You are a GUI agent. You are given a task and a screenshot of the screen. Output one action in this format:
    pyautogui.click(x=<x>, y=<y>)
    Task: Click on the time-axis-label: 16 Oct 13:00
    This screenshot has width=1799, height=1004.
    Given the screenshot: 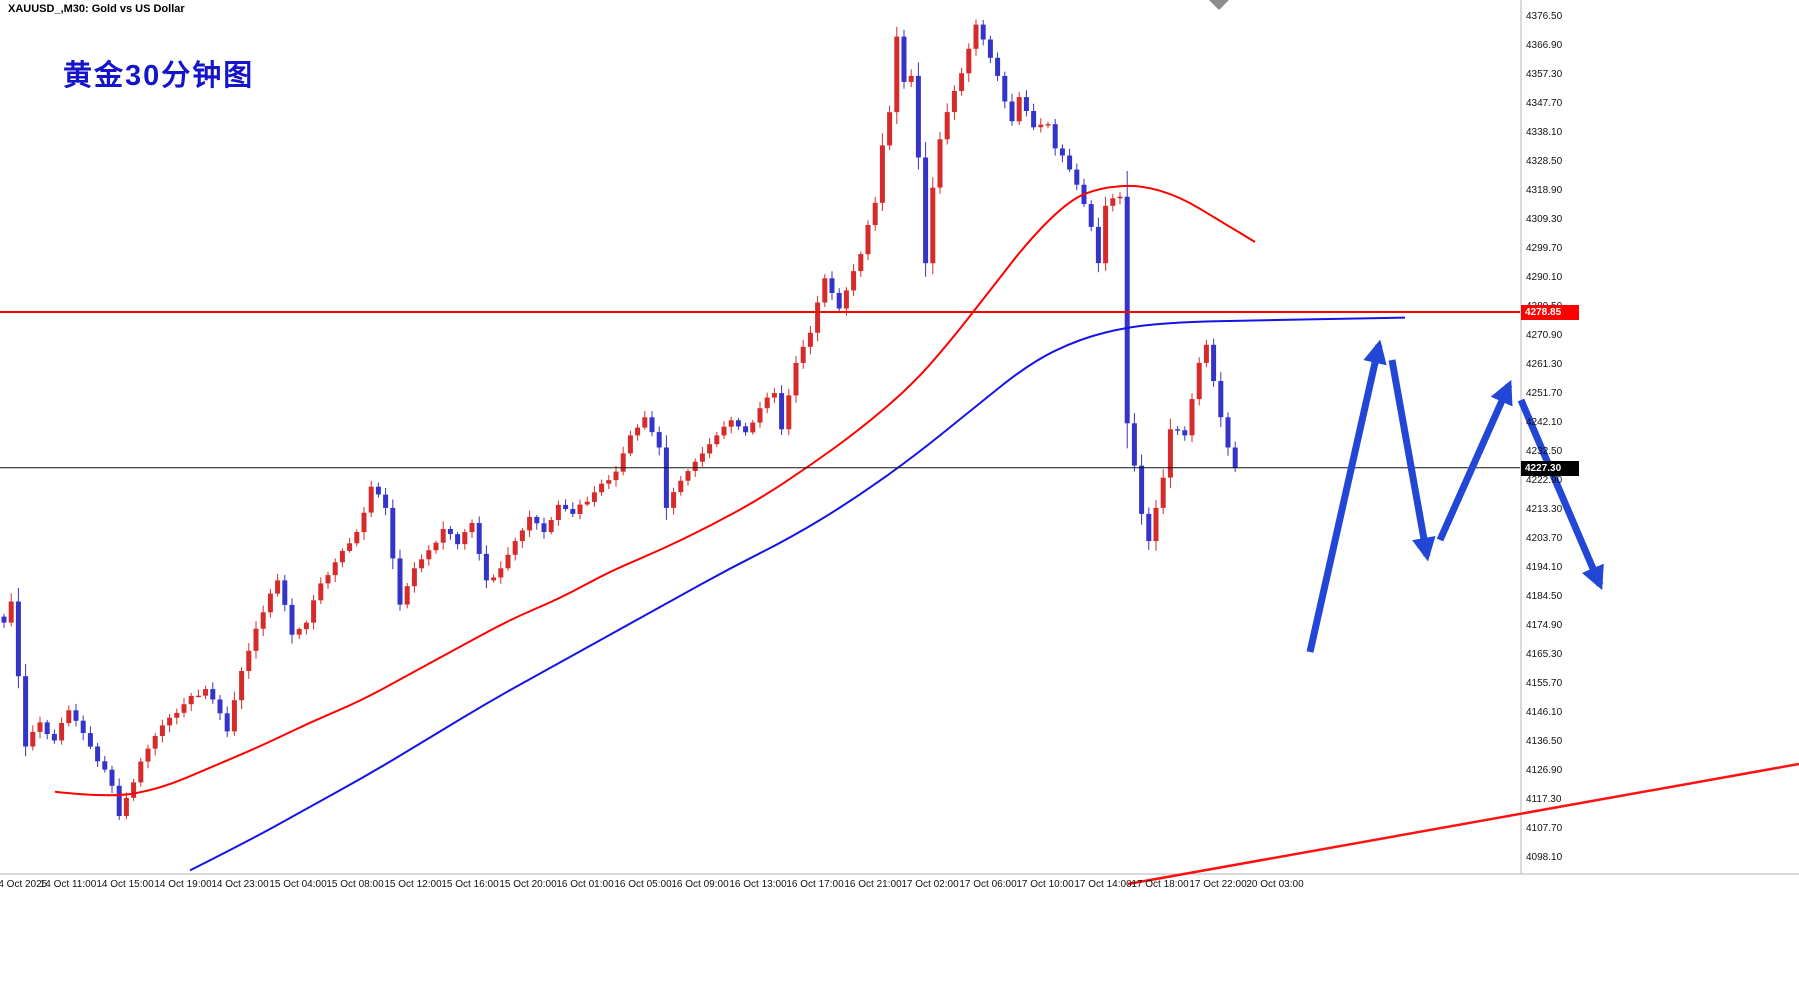 What is the action you would take?
    pyautogui.click(x=758, y=884)
    